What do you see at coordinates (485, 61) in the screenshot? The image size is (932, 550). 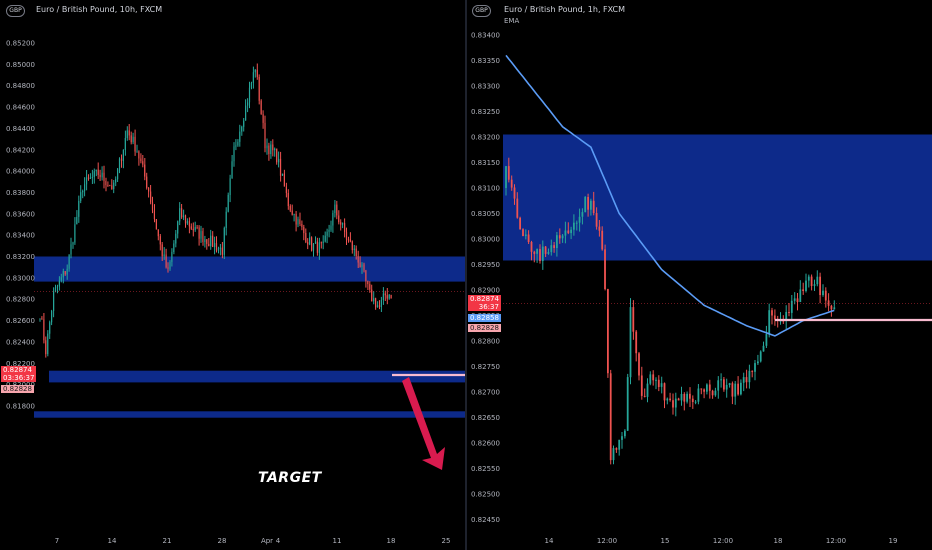 I see `price-axis-label: 0.83350` at bounding box center [485, 61].